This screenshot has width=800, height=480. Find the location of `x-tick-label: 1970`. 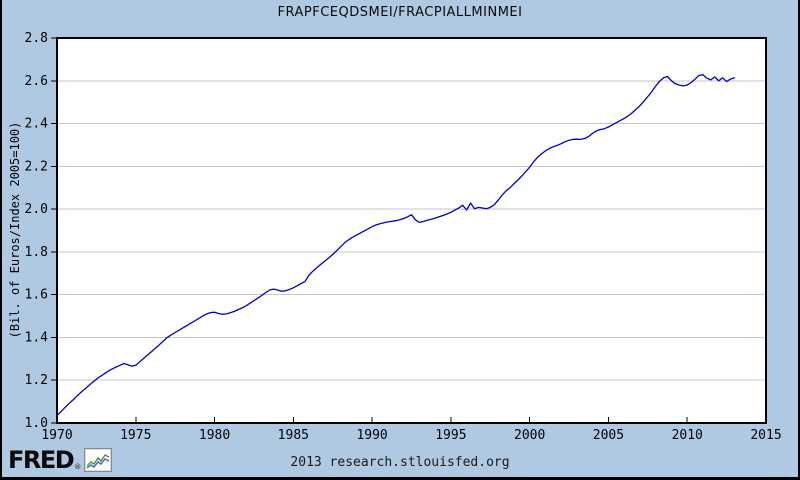

x-tick-label: 1970 is located at coordinates (56, 435).